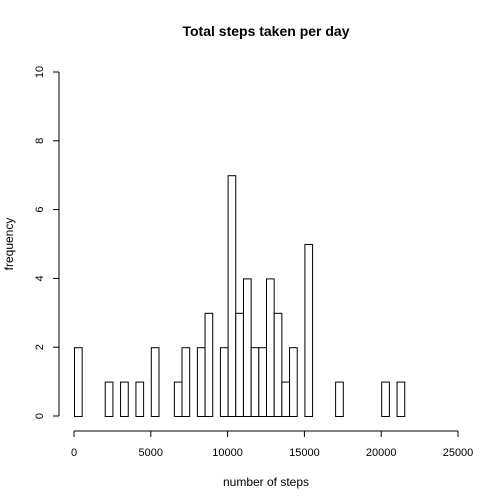 Image resolution: width=504 pixels, height=504 pixels. Describe the element at coordinates (40, 210) in the screenshot. I see `y-tick-label: 6` at that location.